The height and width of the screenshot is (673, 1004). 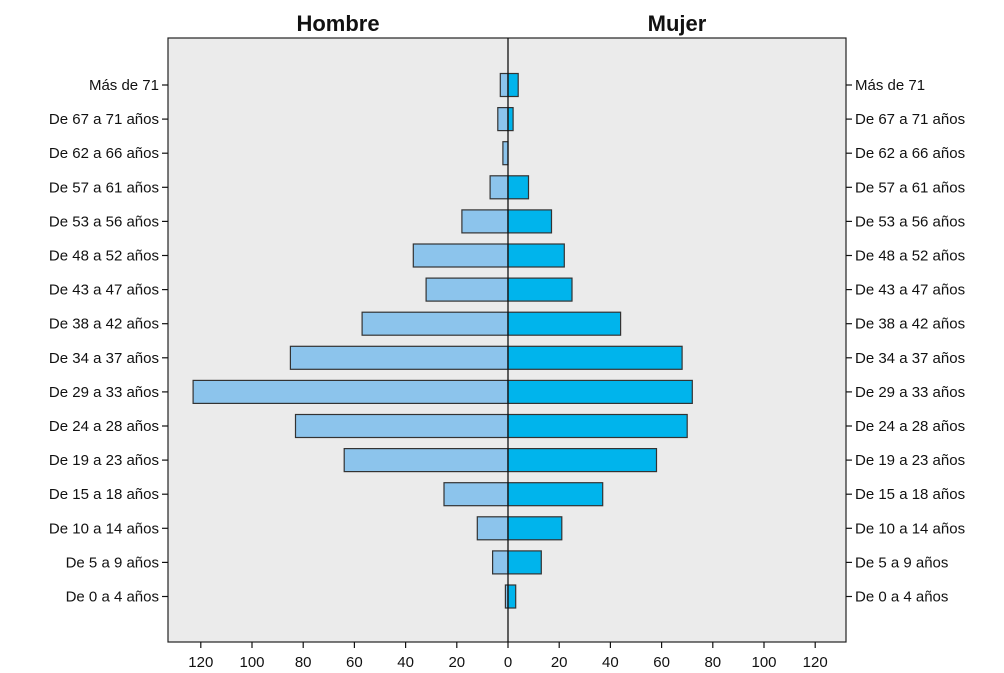 I want to click on right-category-label: De 48 a 52 años, so click(x=910, y=256).